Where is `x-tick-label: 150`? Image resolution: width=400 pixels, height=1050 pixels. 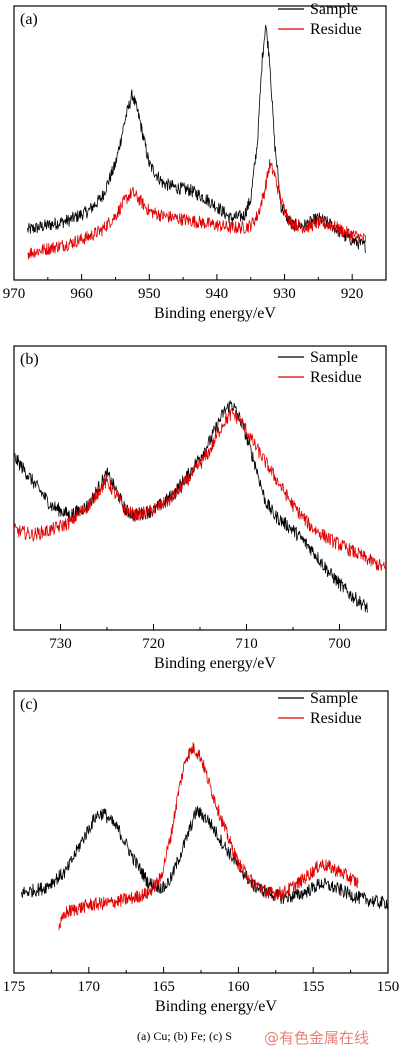
x-tick-label: 150 is located at coordinates (388, 987).